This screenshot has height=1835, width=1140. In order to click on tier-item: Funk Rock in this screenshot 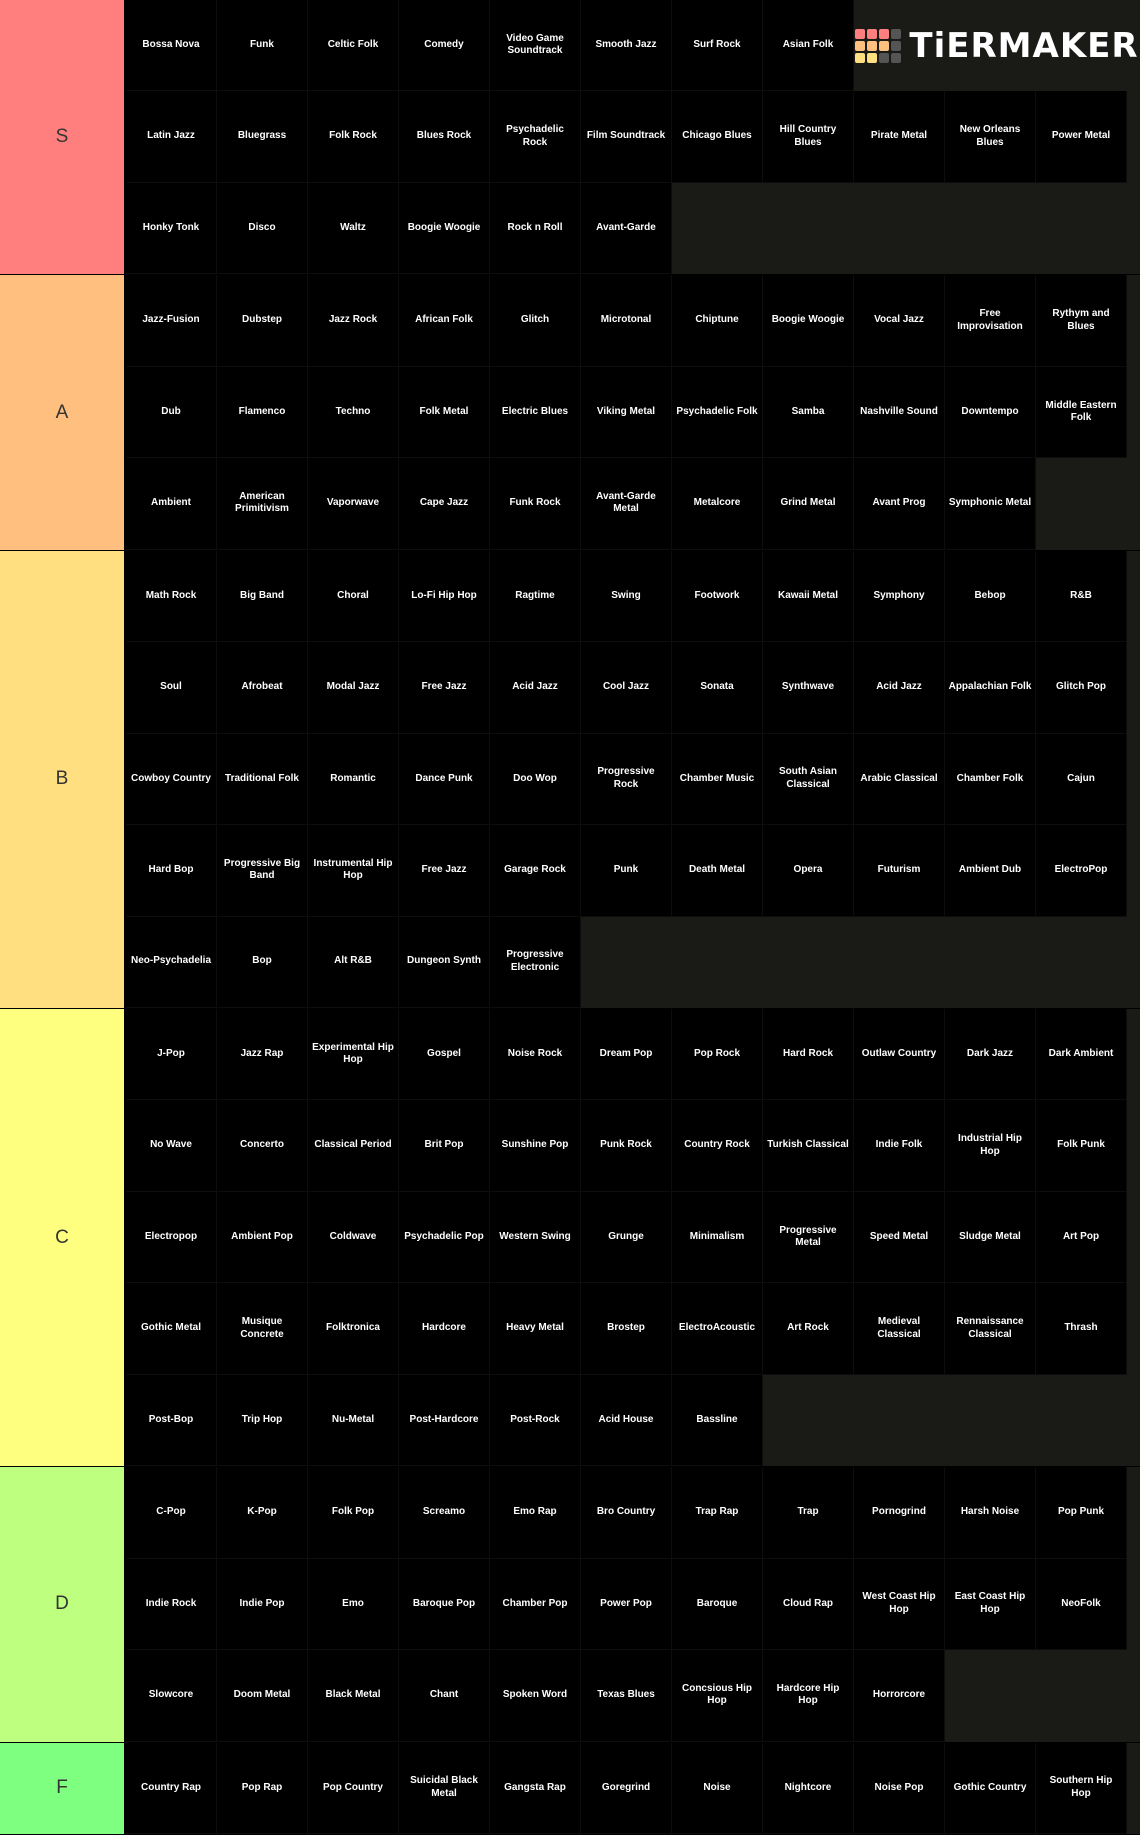, I will do `click(535, 504)`.